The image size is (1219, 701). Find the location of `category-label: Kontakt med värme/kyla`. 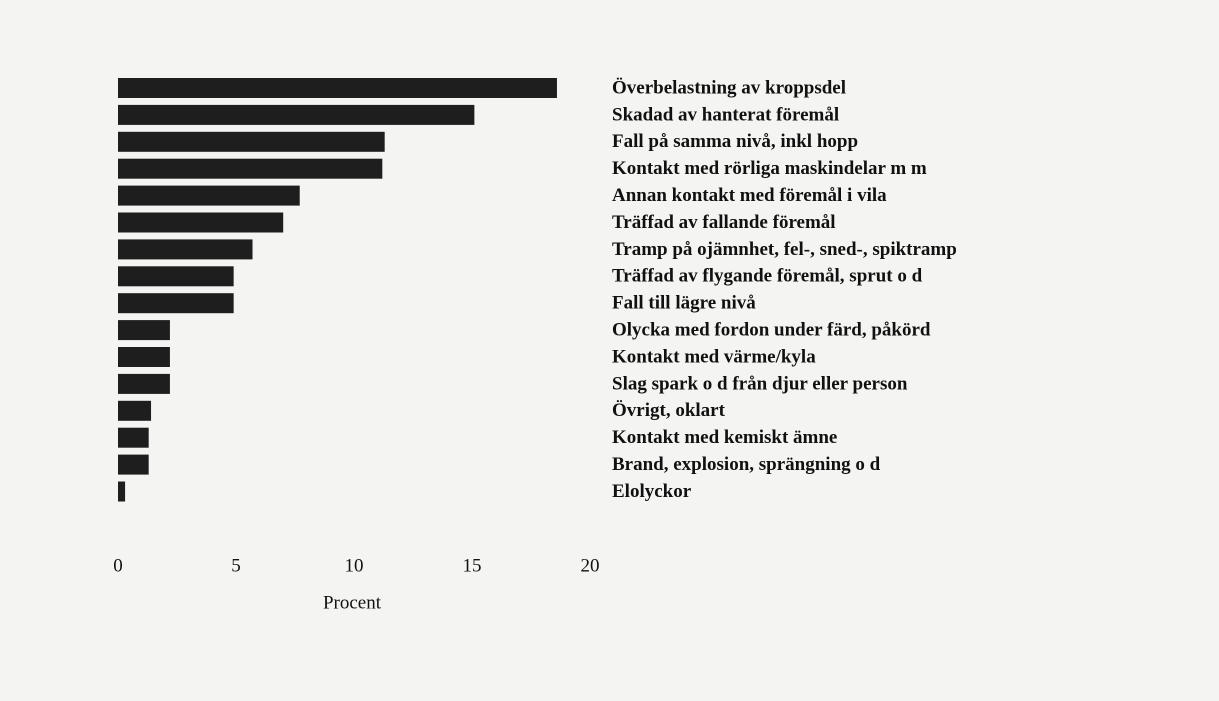

category-label: Kontakt med värme/kyla is located at coordinates (714, 356).